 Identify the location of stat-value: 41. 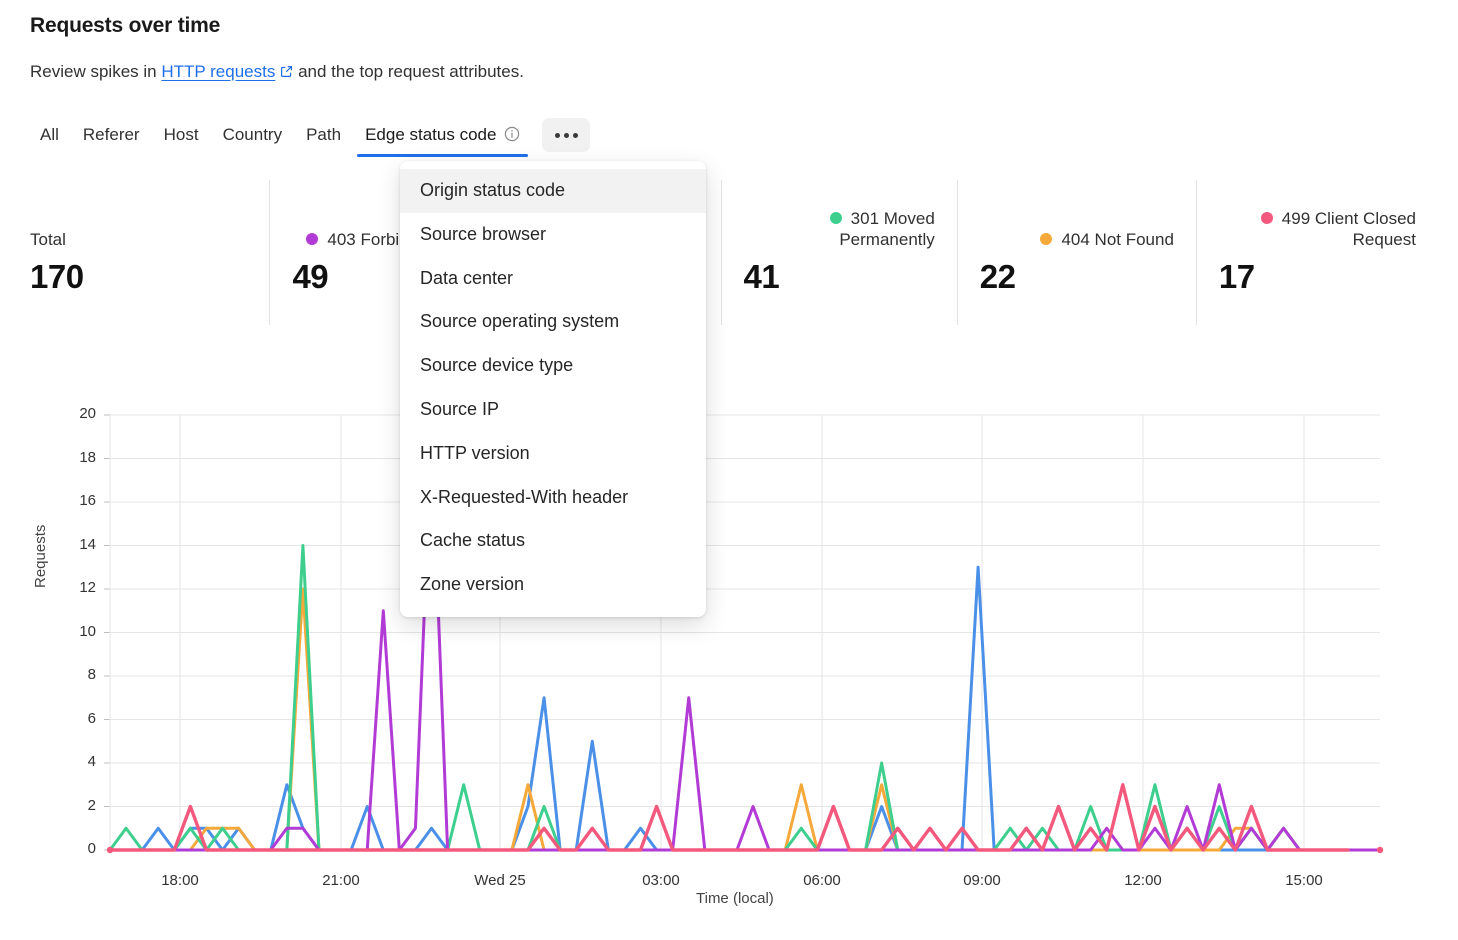
(761, 276).